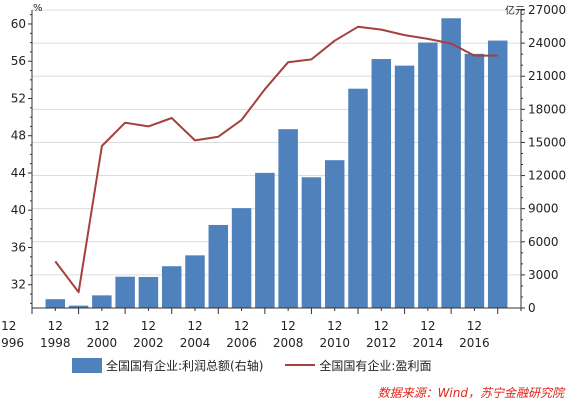 This screenshot has width=576, height=406. I want to click on legend-swatch-bars, so click(87, 365).